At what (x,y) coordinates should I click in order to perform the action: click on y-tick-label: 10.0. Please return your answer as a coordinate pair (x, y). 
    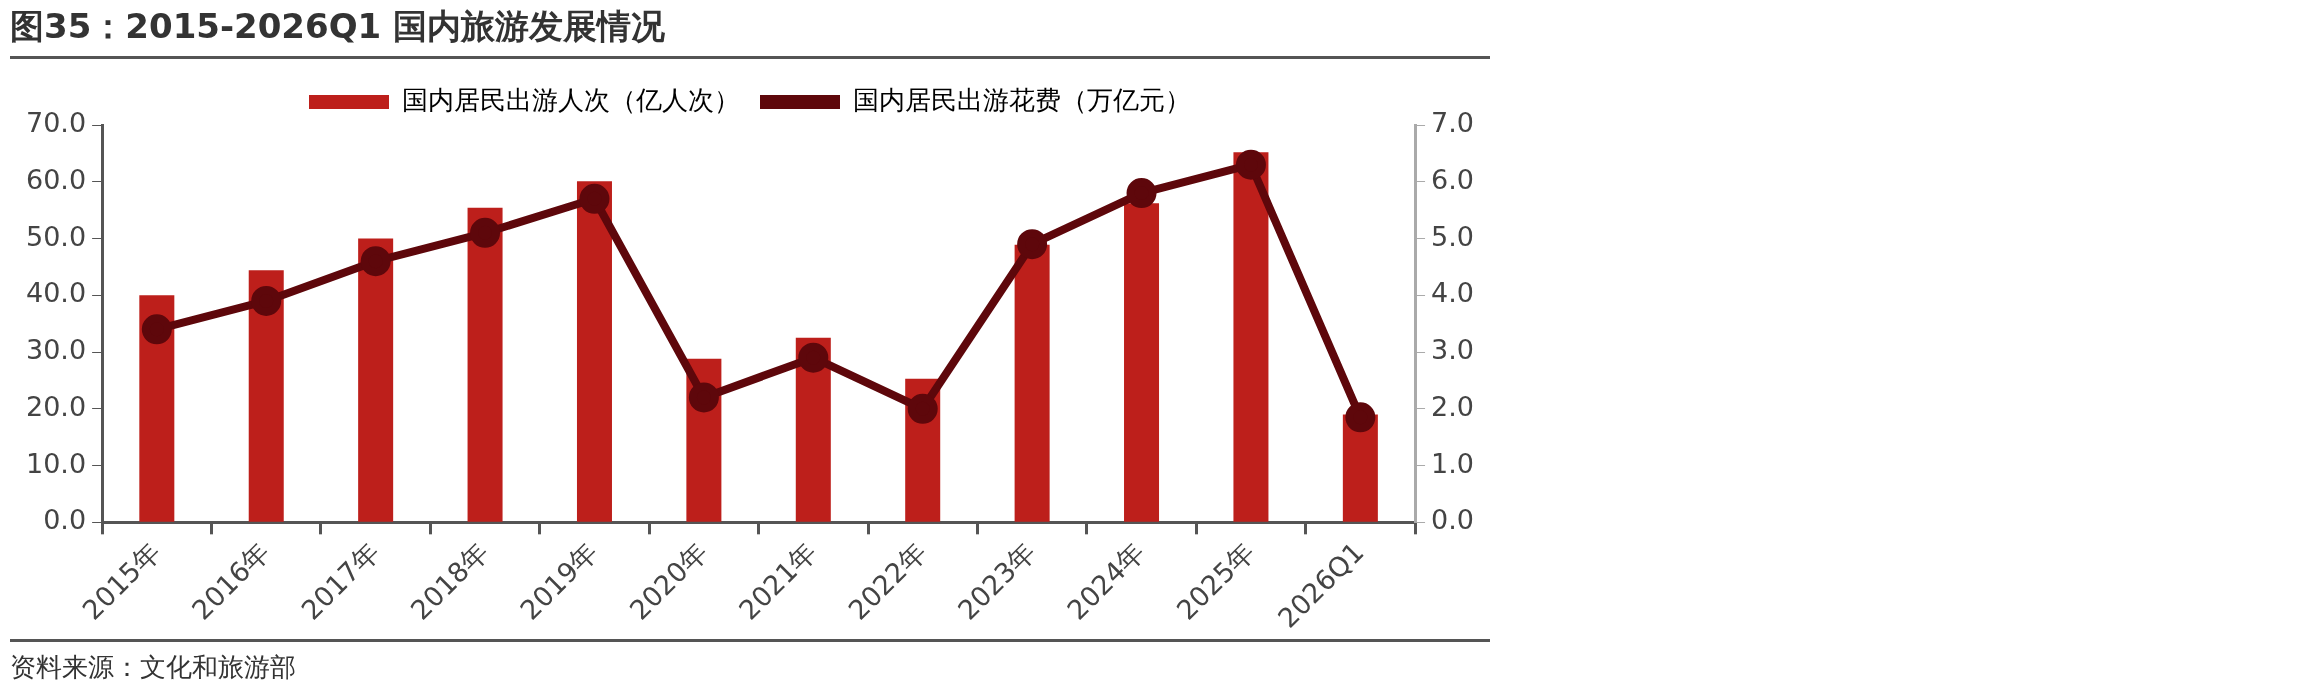
    Looking at the image, I should click on (56, 463).